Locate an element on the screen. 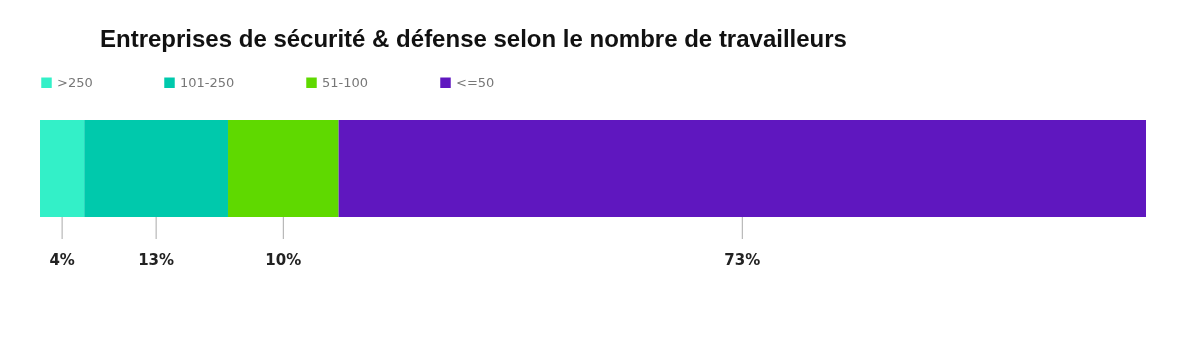 The image size is (1200, 339). legend-label: <=50 is located at coordinates (475, 82).